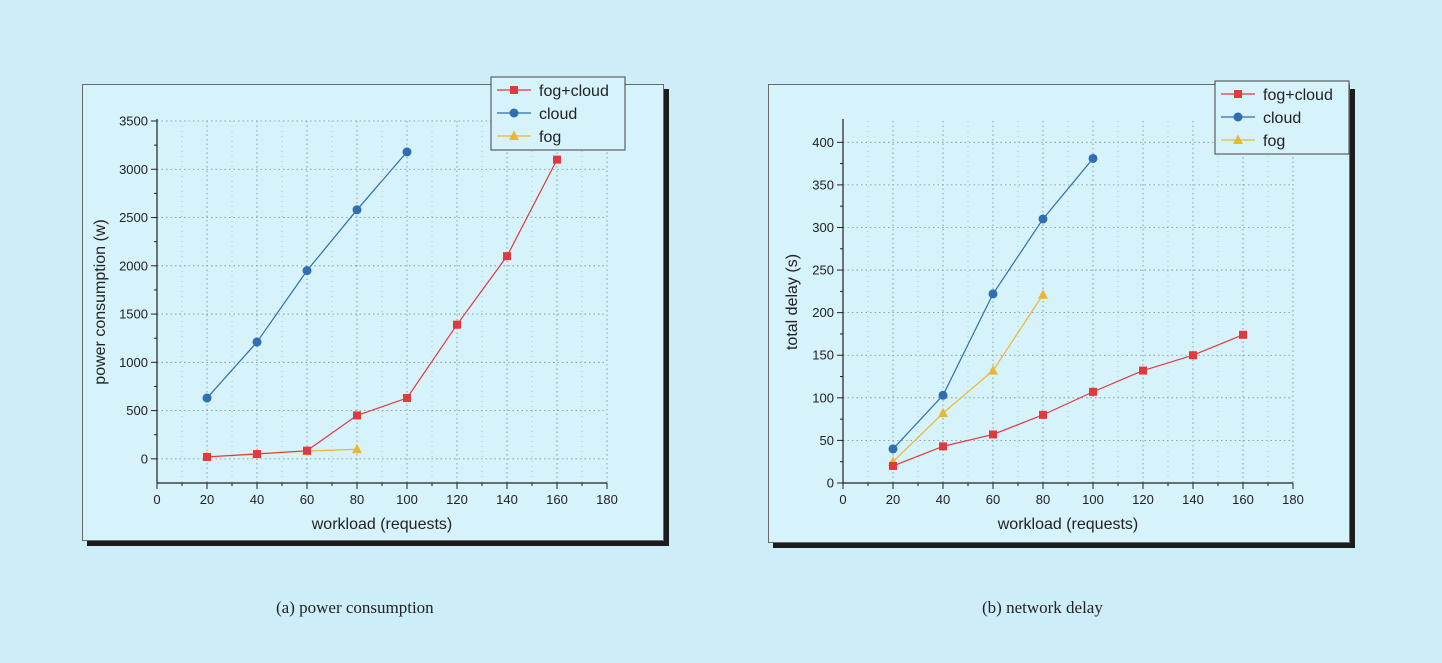 This screenshot has width=1442, height=663. I want to click on y-axis-label: total delay (s), so click(792, 302).